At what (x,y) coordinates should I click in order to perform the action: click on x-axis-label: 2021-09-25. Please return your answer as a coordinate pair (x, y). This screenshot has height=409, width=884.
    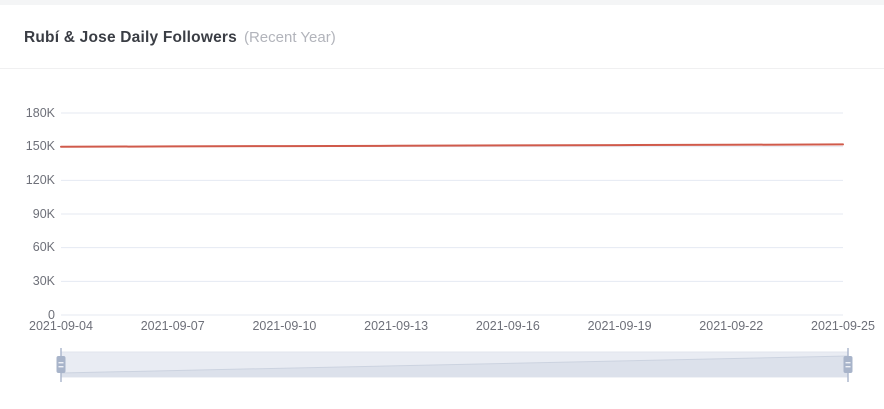
    Looking at the image, I should click on (843, 326).